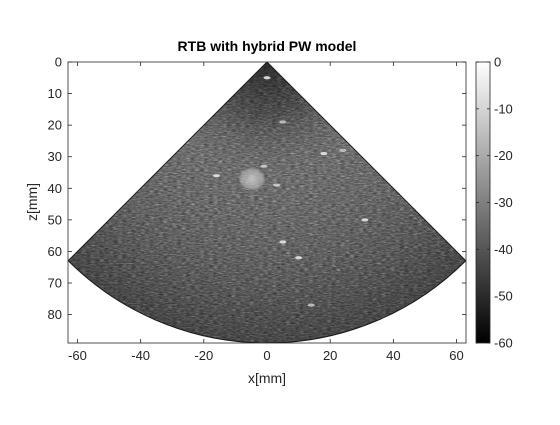 This screenshot has width=560, height=425. I want to click on colorbar-ticks: 0 -10 -20 -30 -40 -50 -60, so click(494, 203).